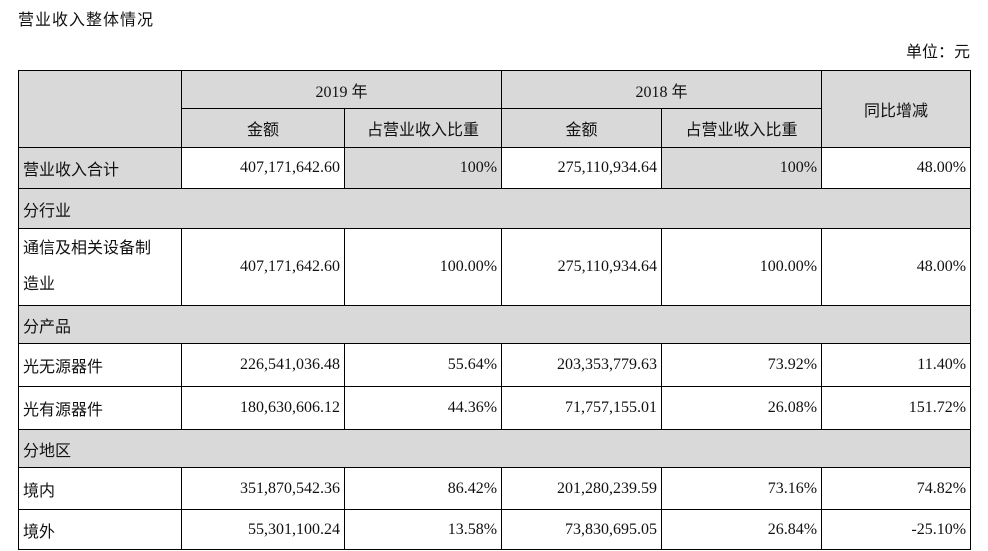 This screenshot has height=551, width=988. What do you see at coordinates (742, 365) in the screenshot?
I see `share-2018-cell: 73.92%` at bounding box center [742, 365].